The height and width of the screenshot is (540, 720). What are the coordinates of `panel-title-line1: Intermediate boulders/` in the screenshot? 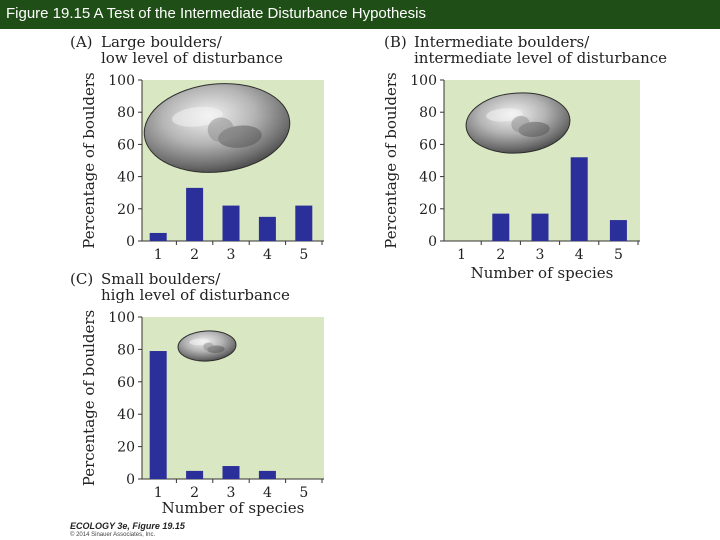 It's located at (502, 42).